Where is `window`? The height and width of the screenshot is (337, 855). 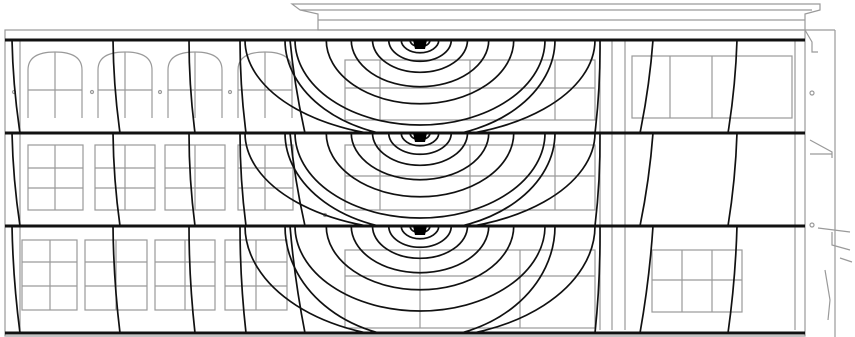 window is located at coordinates (697, 281).